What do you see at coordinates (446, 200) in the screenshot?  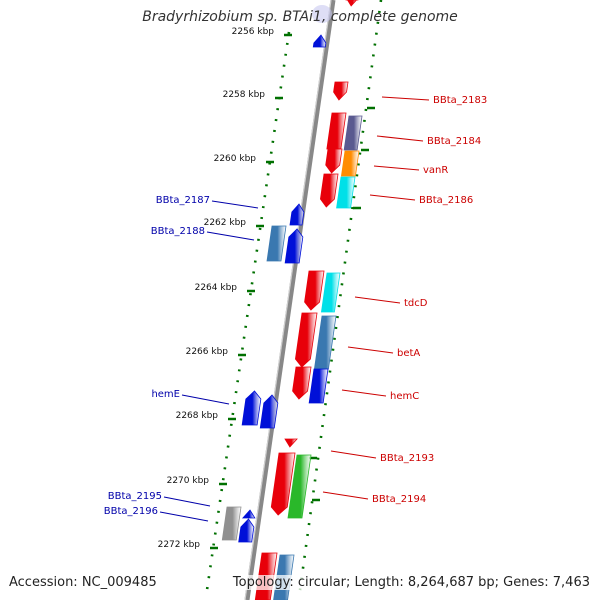 I see `gene-label: BBta_2186` at bounding box center [446, 200].